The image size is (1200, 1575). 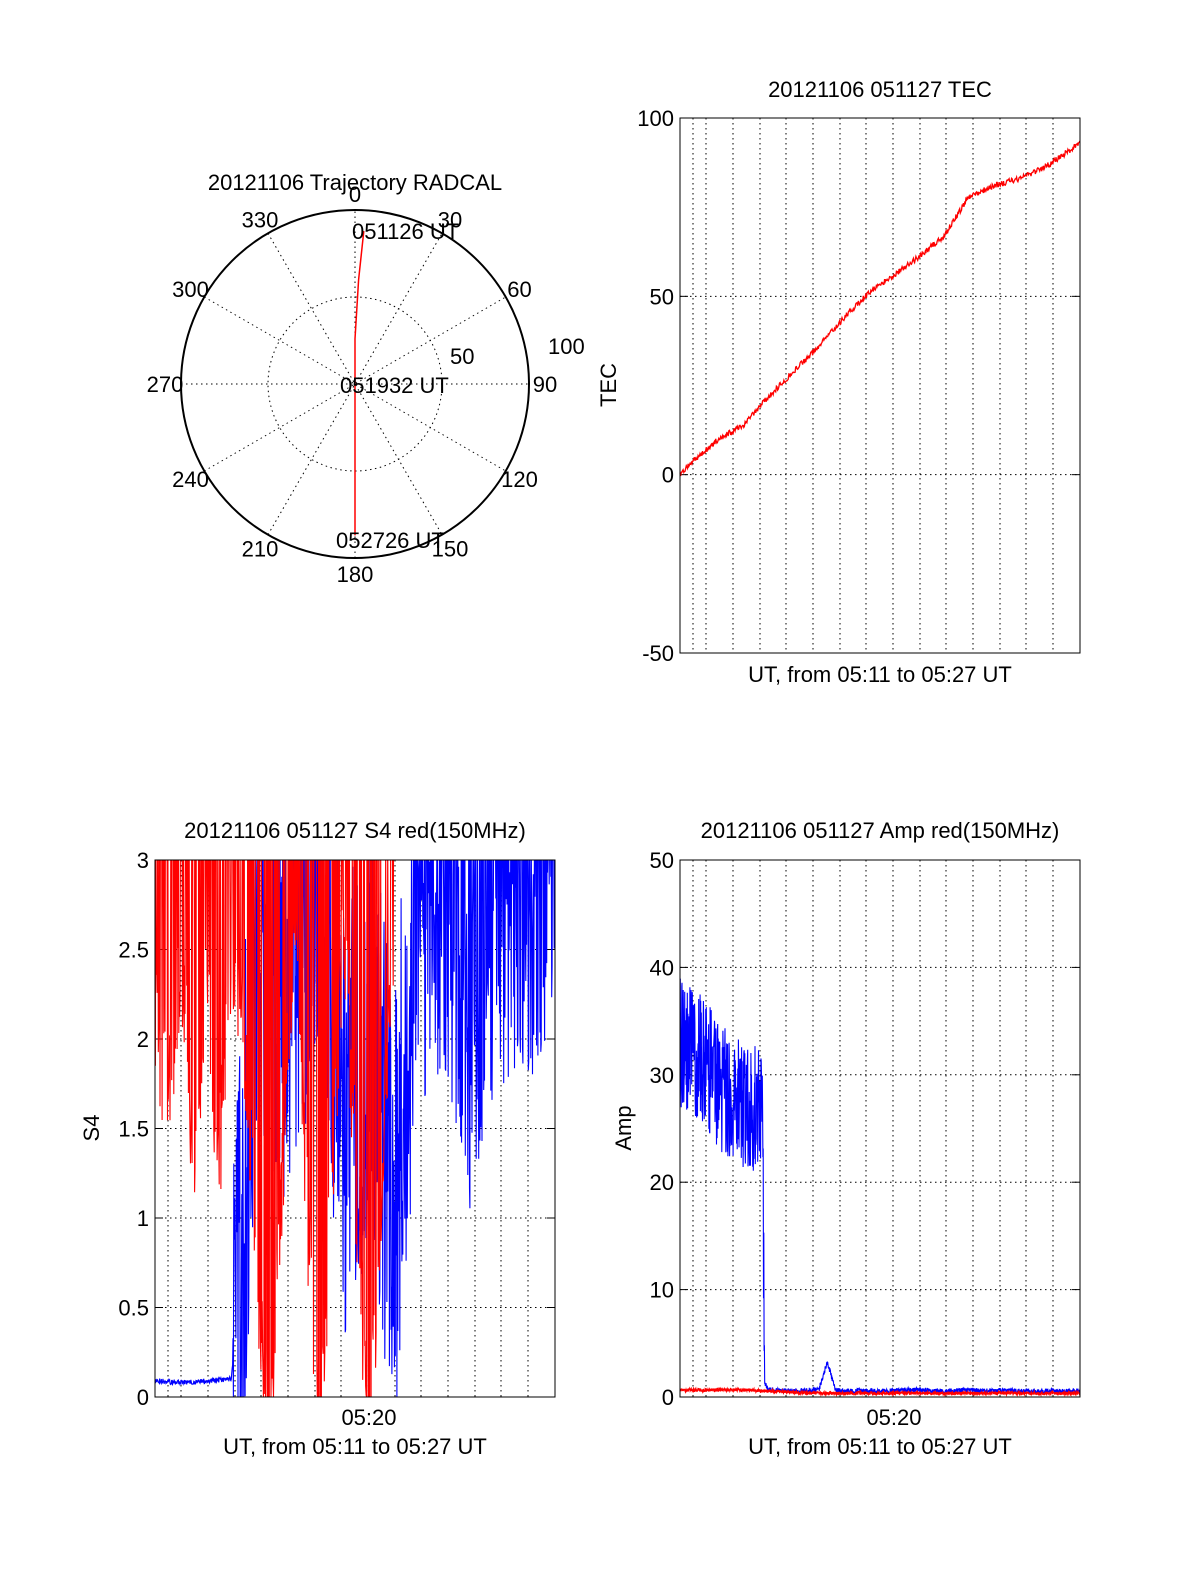 I want to click on s4-y-tick-labels: 0 0.5 1 1.5 2 2.5 3, so click(x=133, y=1129).